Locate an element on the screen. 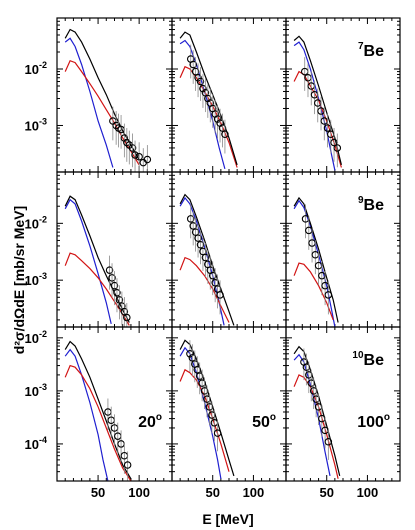  angle-label: 100o is located at coordinates (373, 421).